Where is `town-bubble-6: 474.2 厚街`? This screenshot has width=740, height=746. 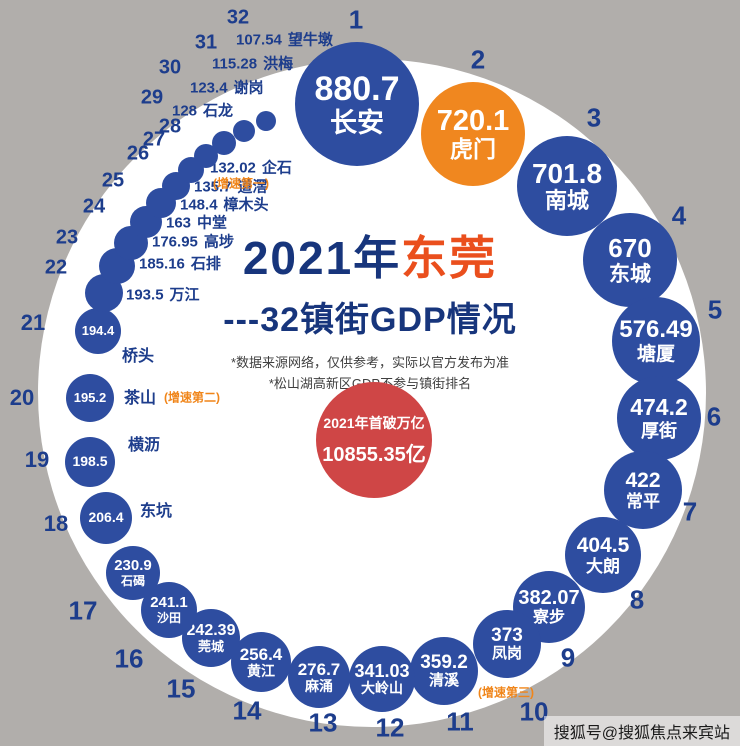 town-bubble-6: 474.2 厚街 is located at coordinates (659, 418).